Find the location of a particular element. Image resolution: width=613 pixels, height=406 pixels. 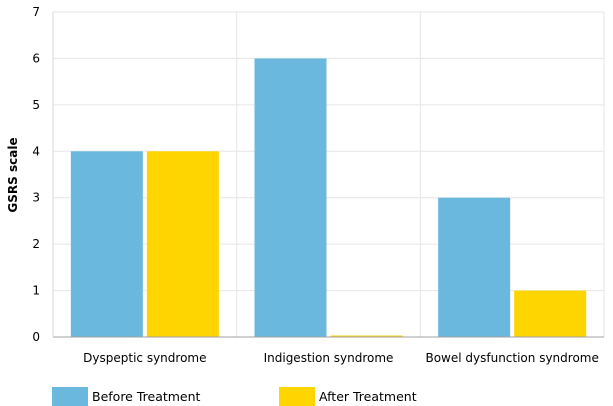

y-tick-label: 2 is located at coordinates (36, 244).